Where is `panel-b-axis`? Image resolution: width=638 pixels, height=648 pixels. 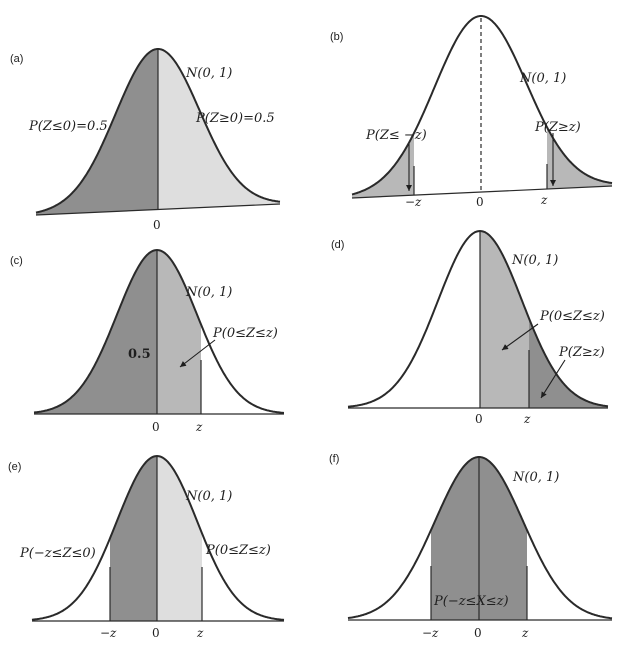
panel-b-axis is located at coordinates (482, 192).